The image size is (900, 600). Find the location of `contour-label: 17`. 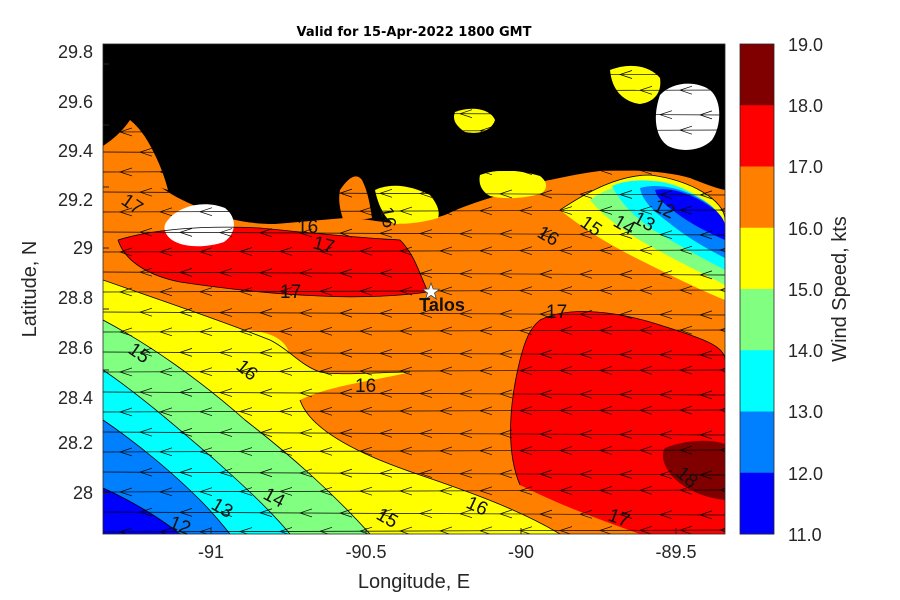

contour-label: 17 is located at coordinates (290, 292).